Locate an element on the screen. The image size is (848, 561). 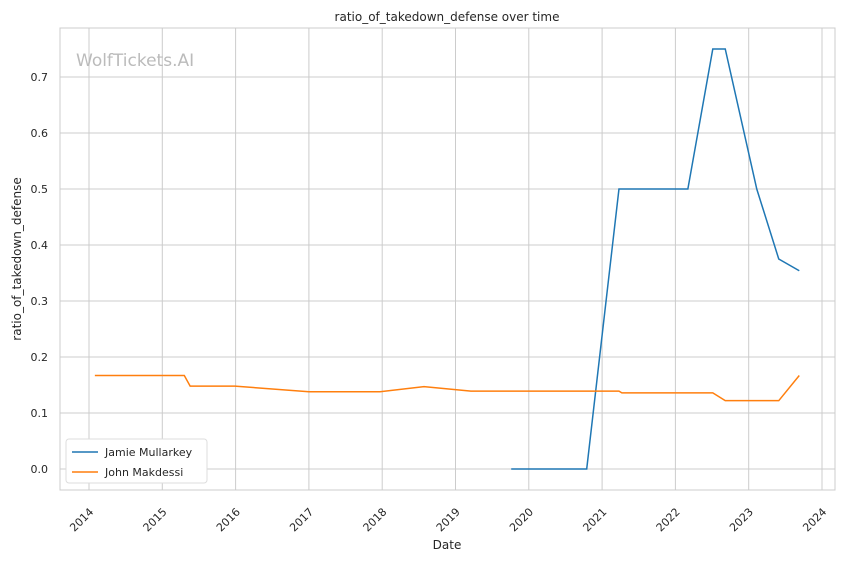
x-axis-label: Date is located at coordinates (447, 545).